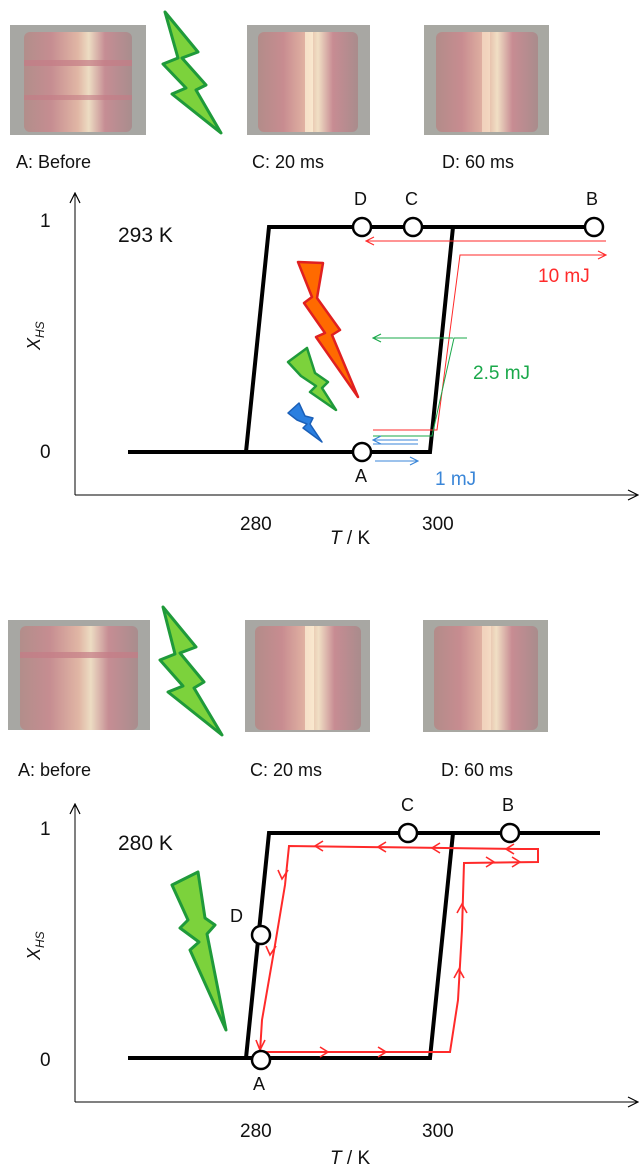  Describe the element at coordinates (145, 235) in the screenshot. I see `top-temperature-label: 293 K` at that location.